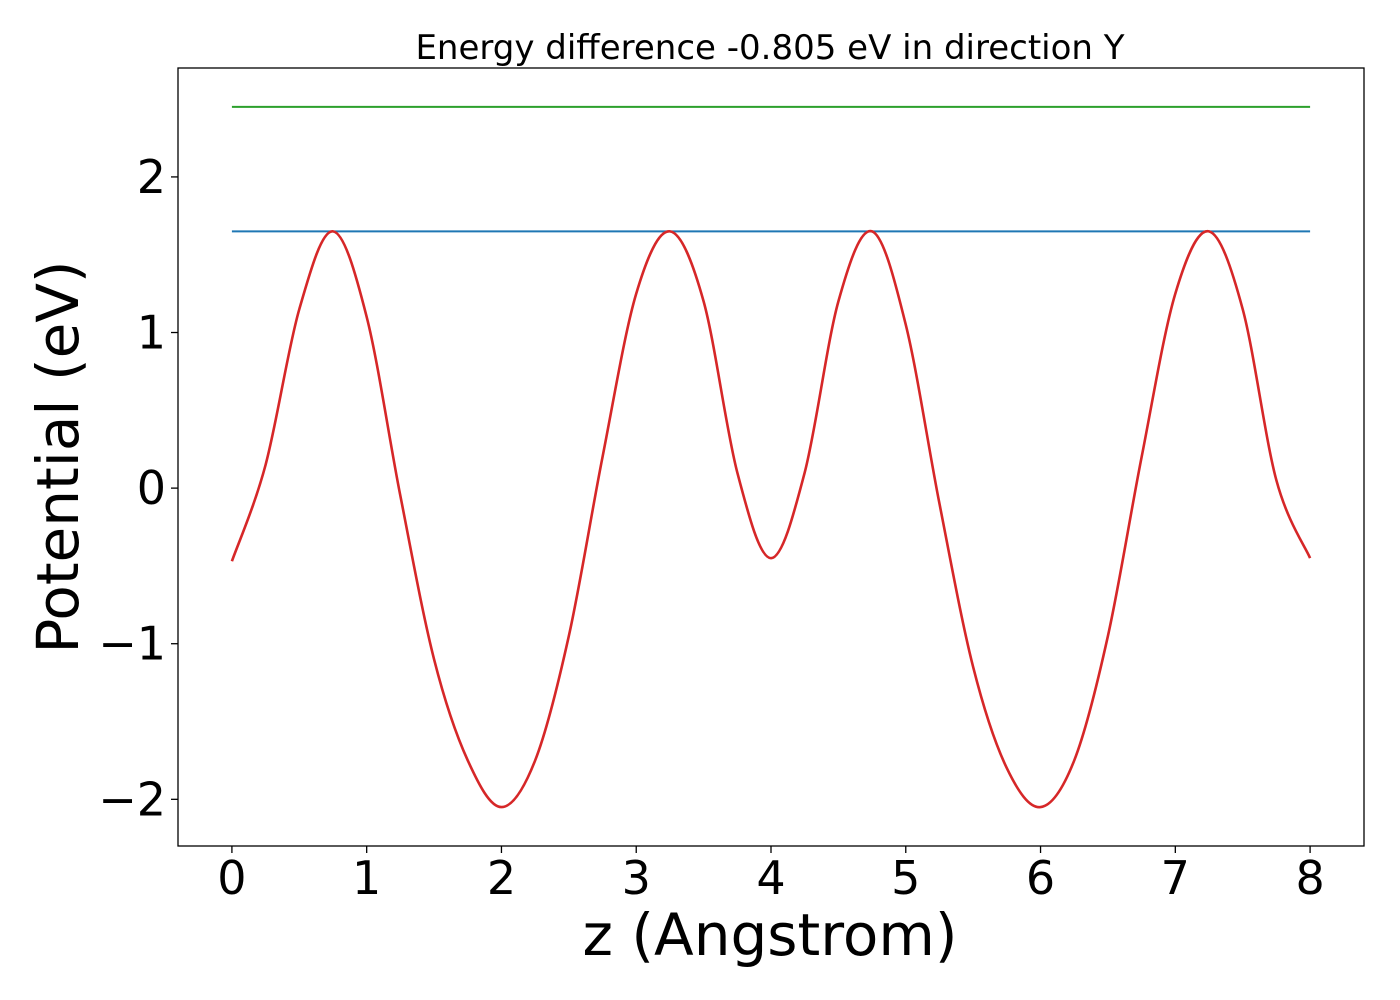 The height and width of the screenshot is (1000, 1400). I want to click on y-tick-label: 0, so click(151, 488).